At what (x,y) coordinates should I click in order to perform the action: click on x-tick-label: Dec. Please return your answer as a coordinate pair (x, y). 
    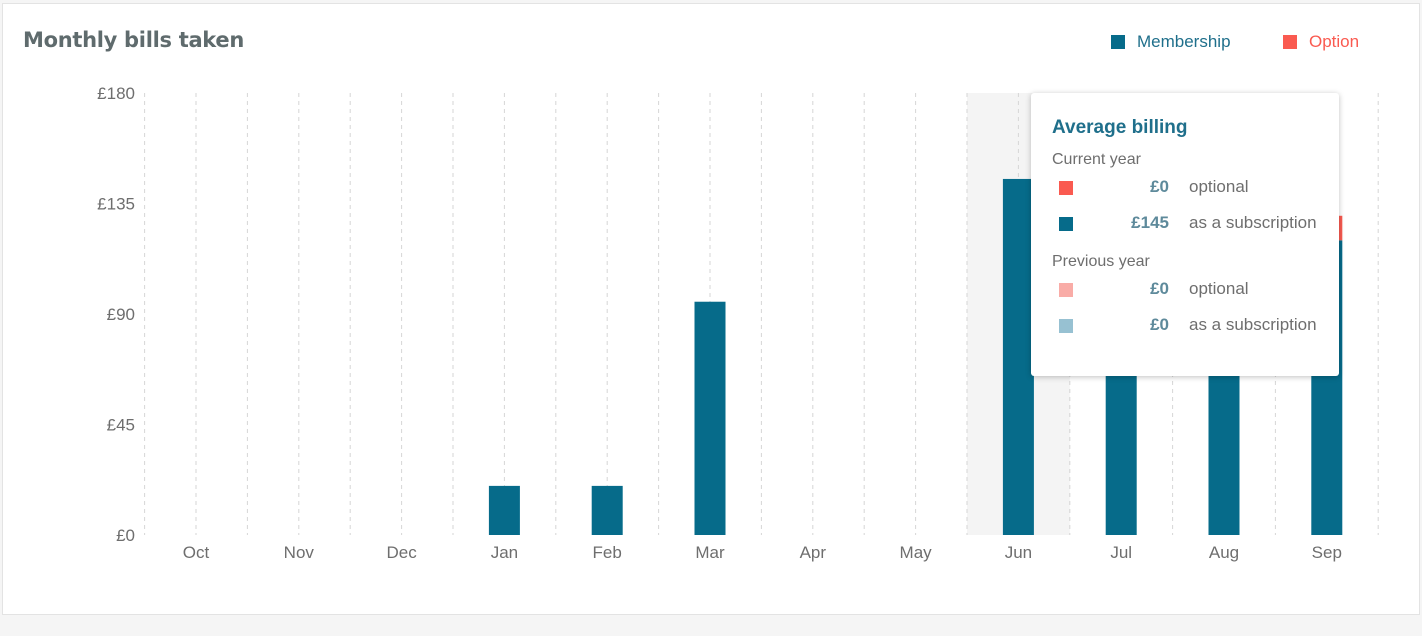
    Looking at the image, I should click on (401, 552).